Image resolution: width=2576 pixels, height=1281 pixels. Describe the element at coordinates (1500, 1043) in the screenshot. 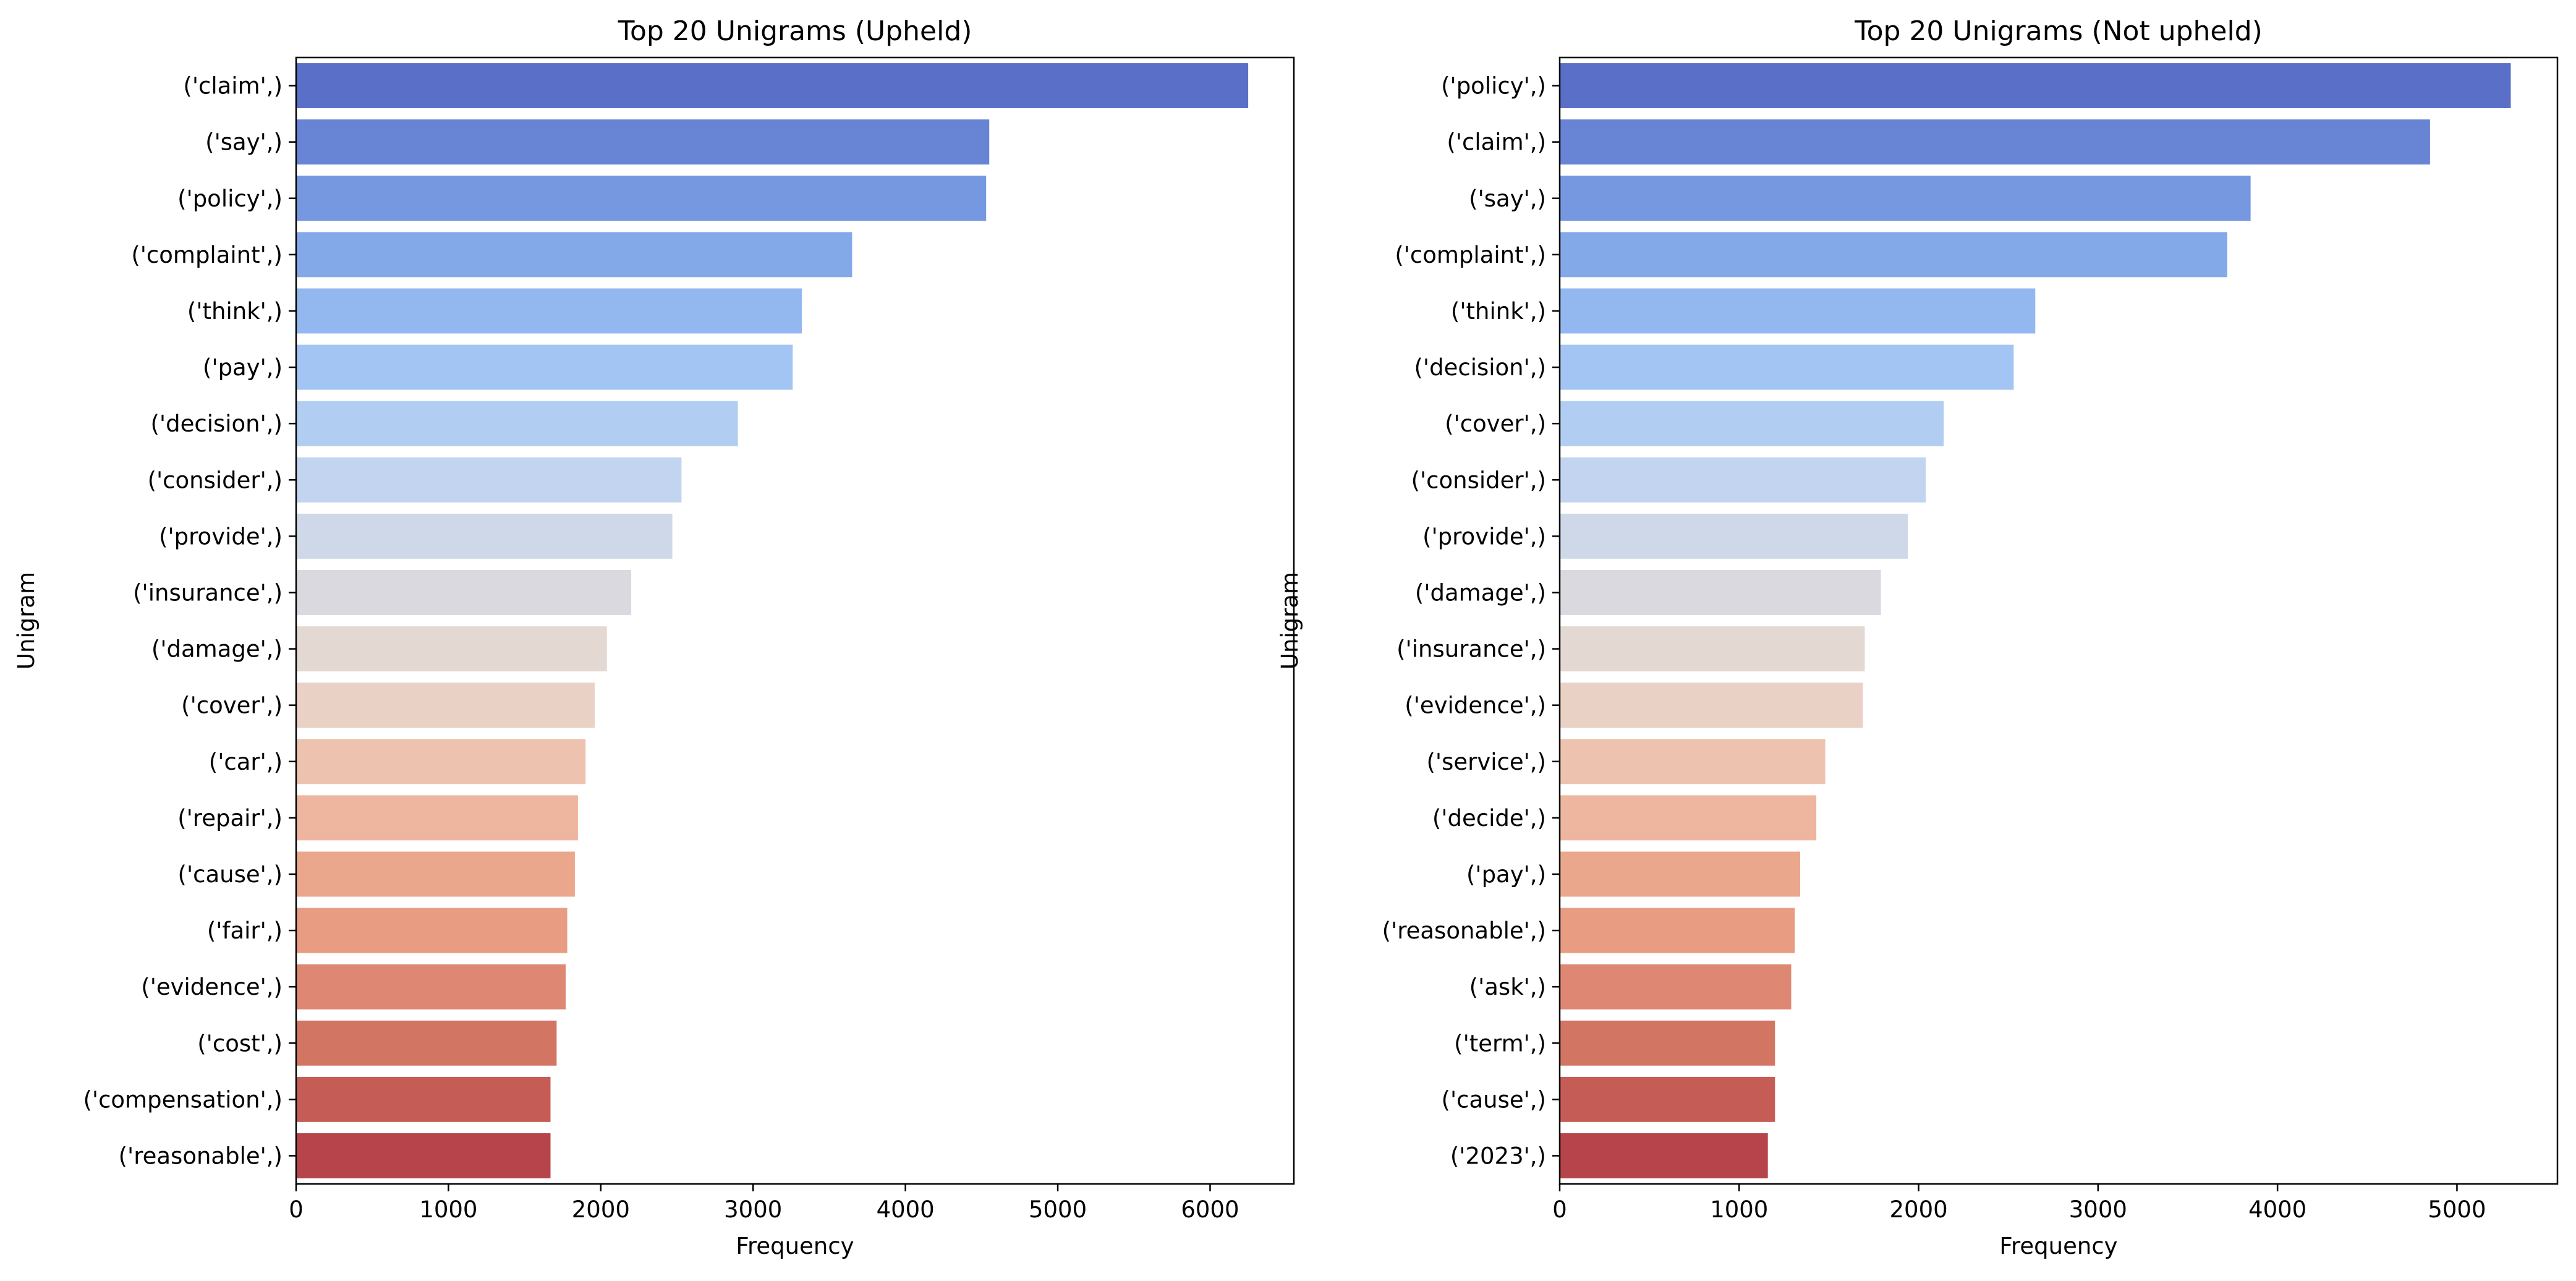

I see `y-tick-label: ('term',)` at that location.